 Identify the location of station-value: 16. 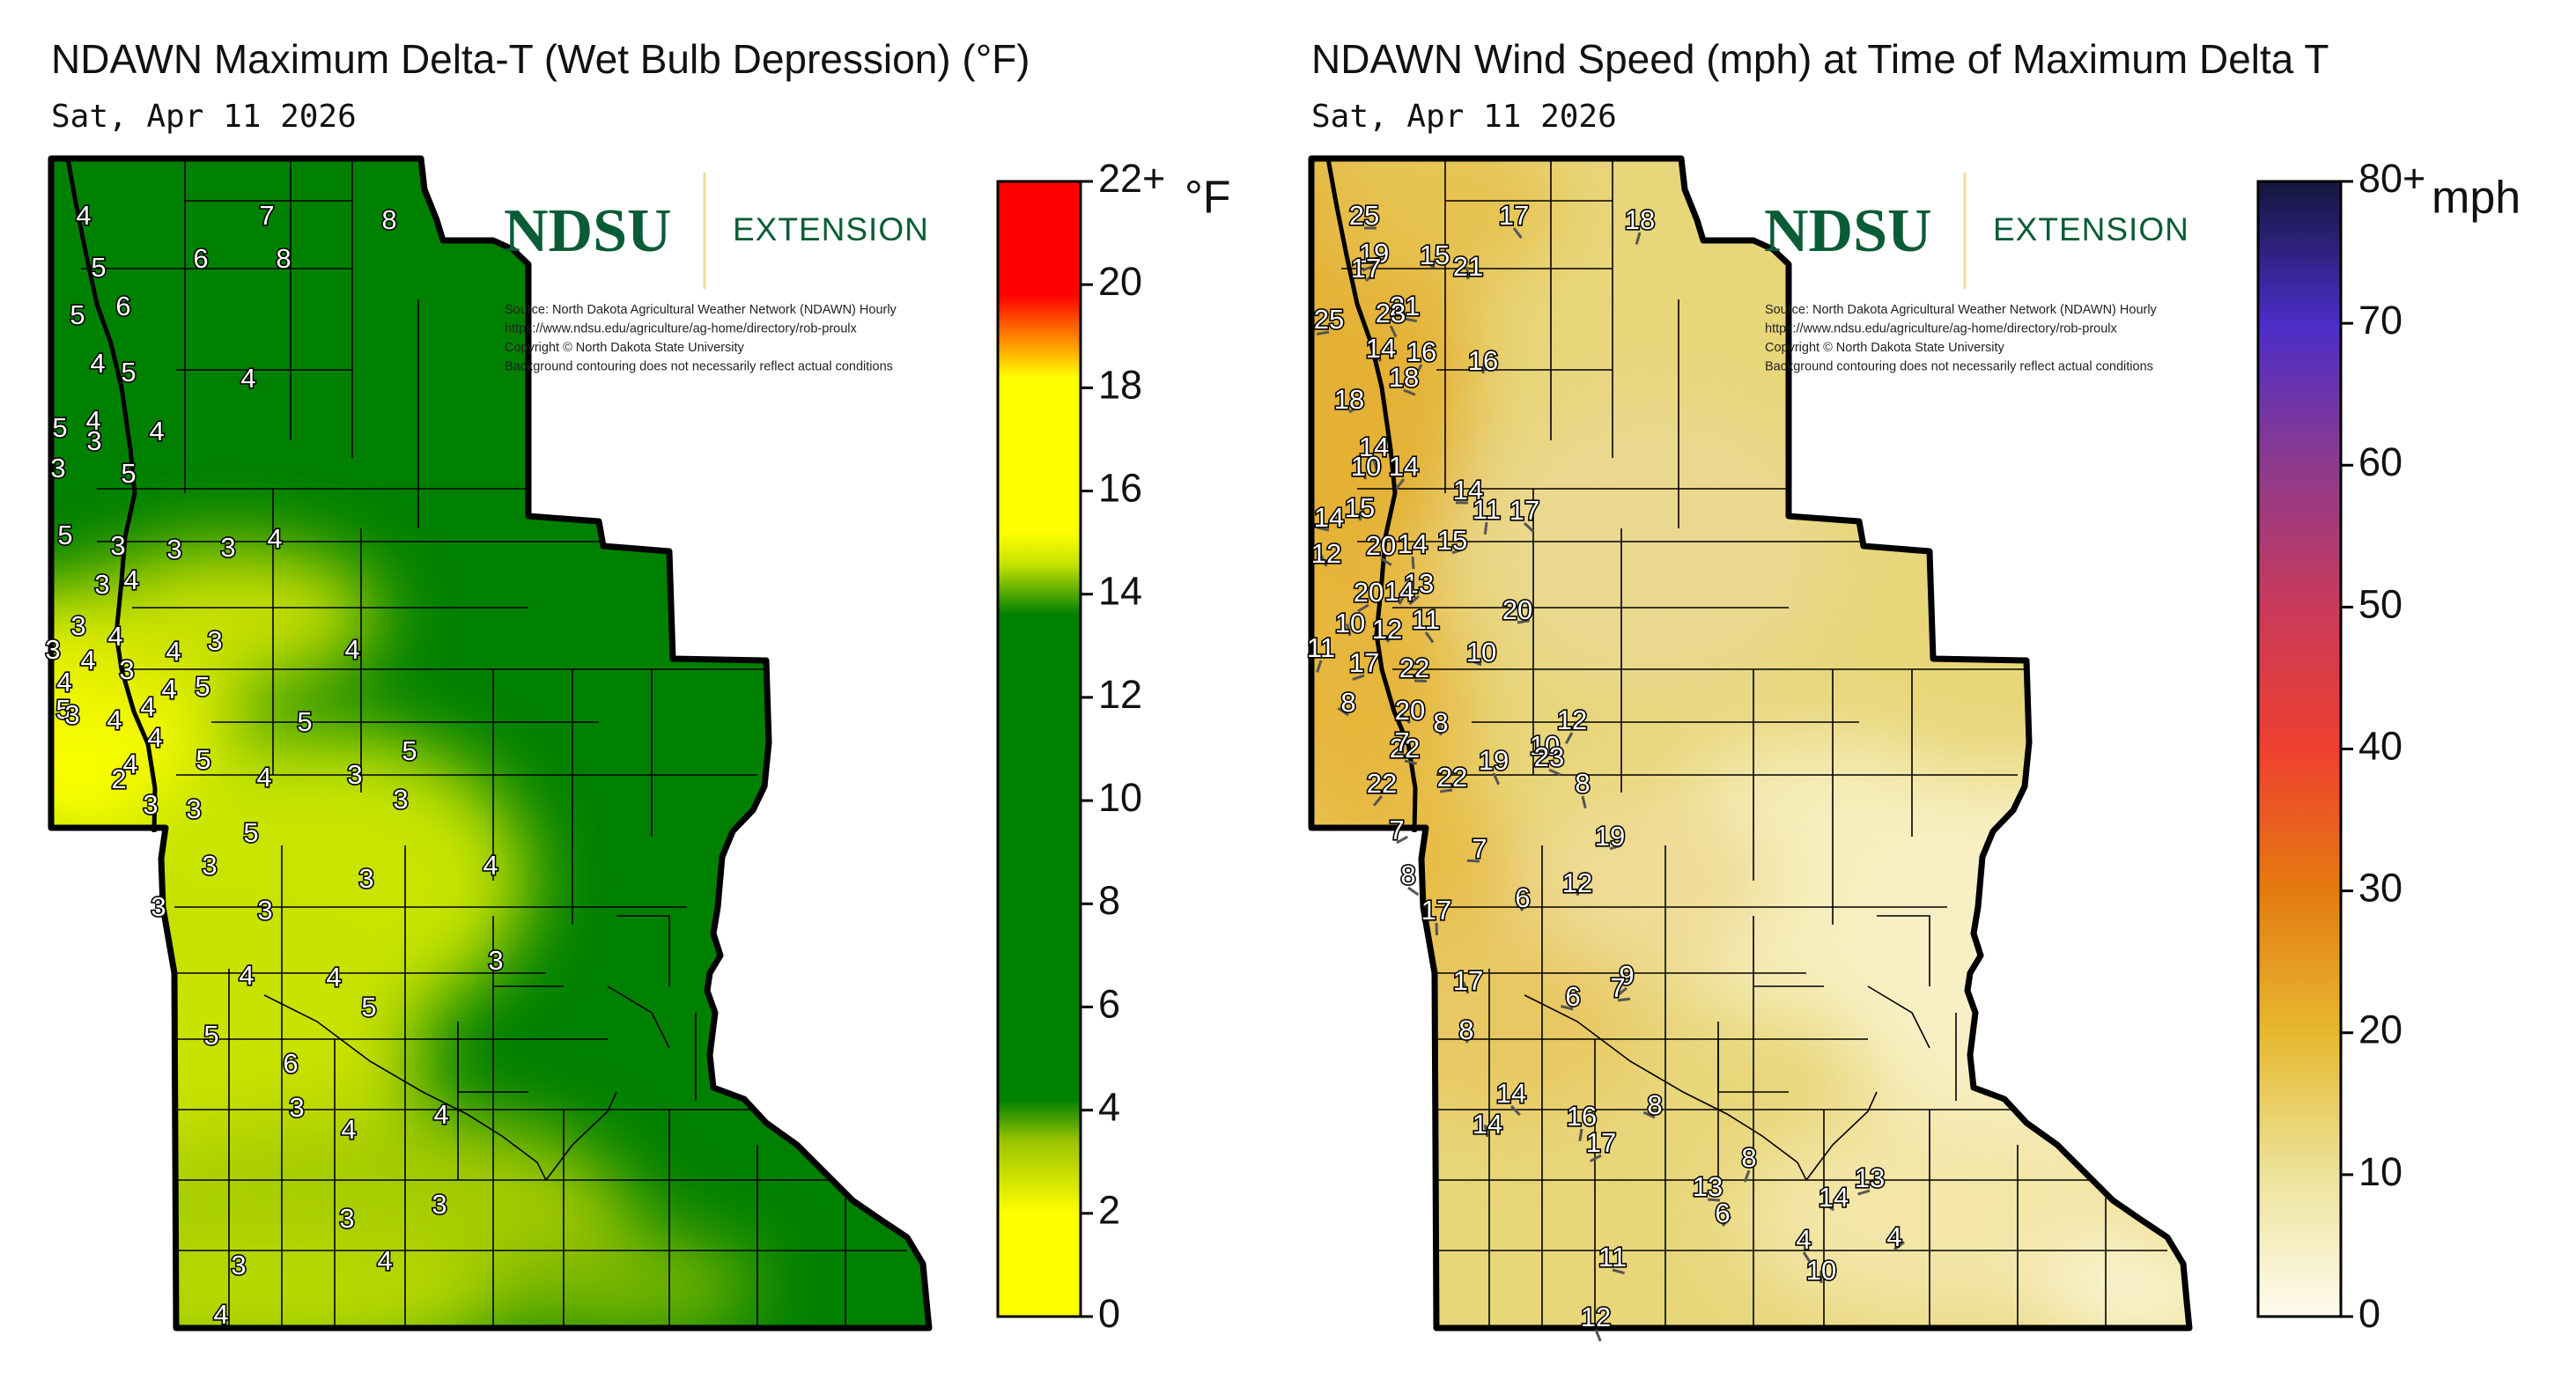
(1582, 1116).